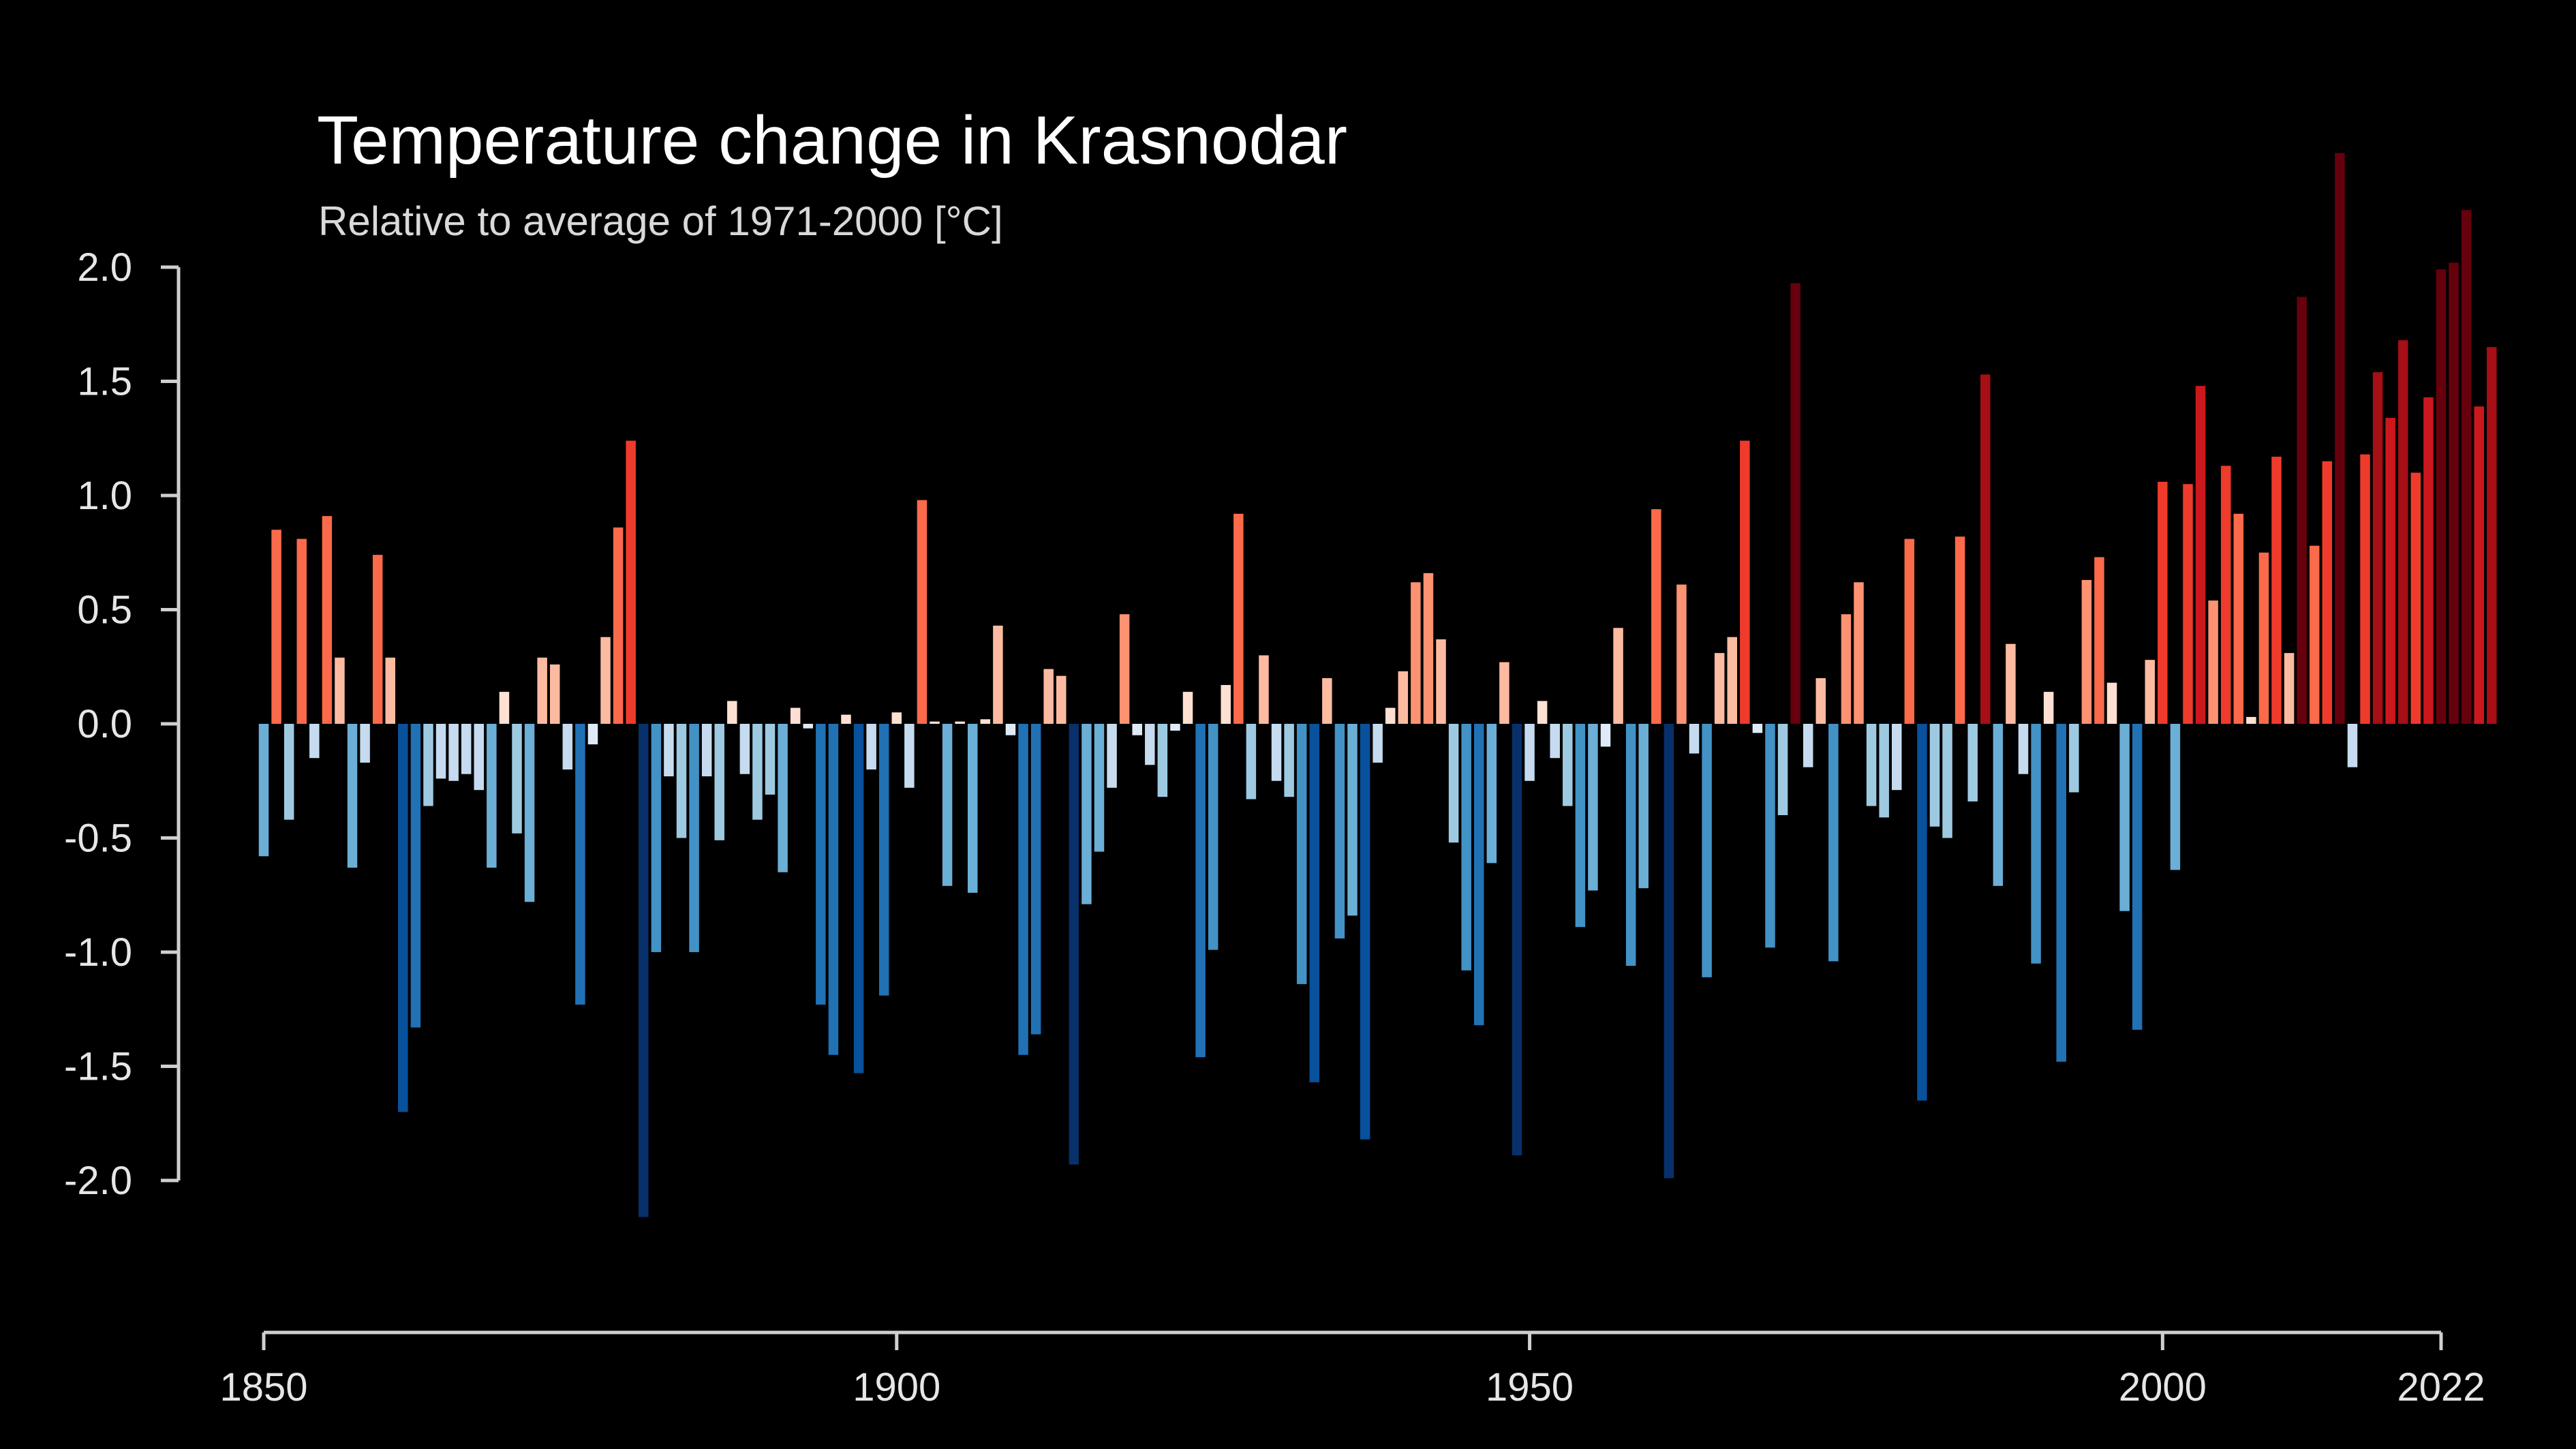 The width and height of the screenshot is (2576, 1449). Describe the element at coordinates (2111, 703) in the screenshot. I see `bar-1996` at that location.